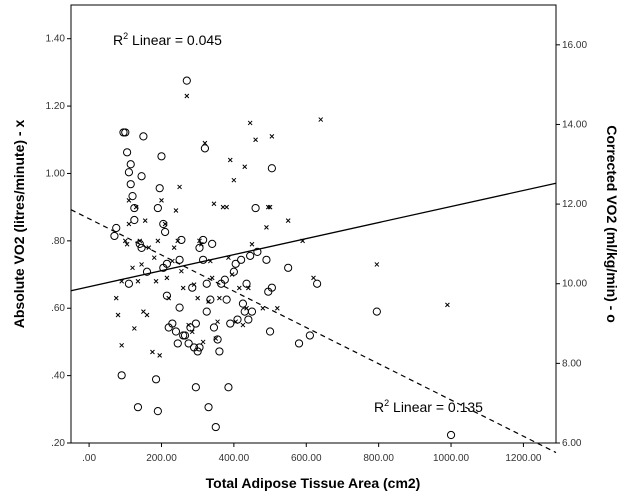 This screenshot has width=630, height=504. Describe the element at coordinates (574, 45) in the screenshot. I see `right-y-tick-label: 16.00` at that location.